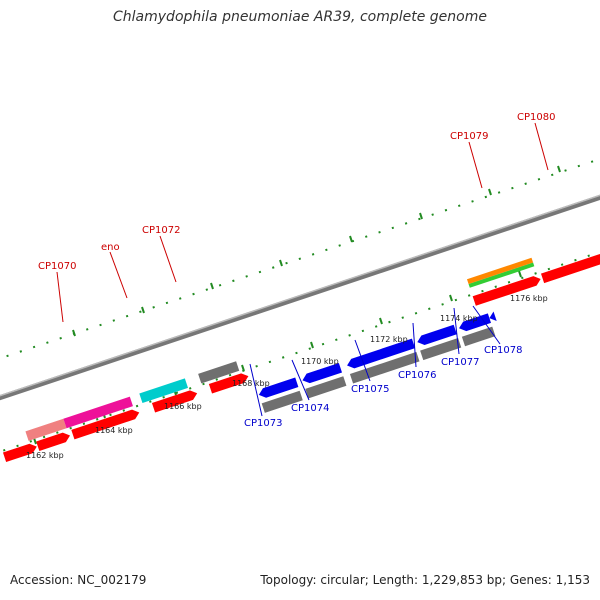  I want to click on reverse-genes-outer, so click(377, 354).